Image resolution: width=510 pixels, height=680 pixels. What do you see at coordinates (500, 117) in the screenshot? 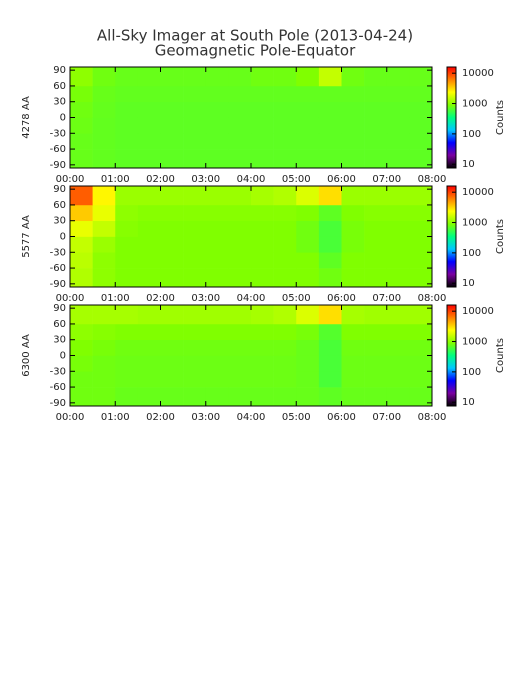
I see `colorbar-label: Counts` at bounding box center [500, 117].